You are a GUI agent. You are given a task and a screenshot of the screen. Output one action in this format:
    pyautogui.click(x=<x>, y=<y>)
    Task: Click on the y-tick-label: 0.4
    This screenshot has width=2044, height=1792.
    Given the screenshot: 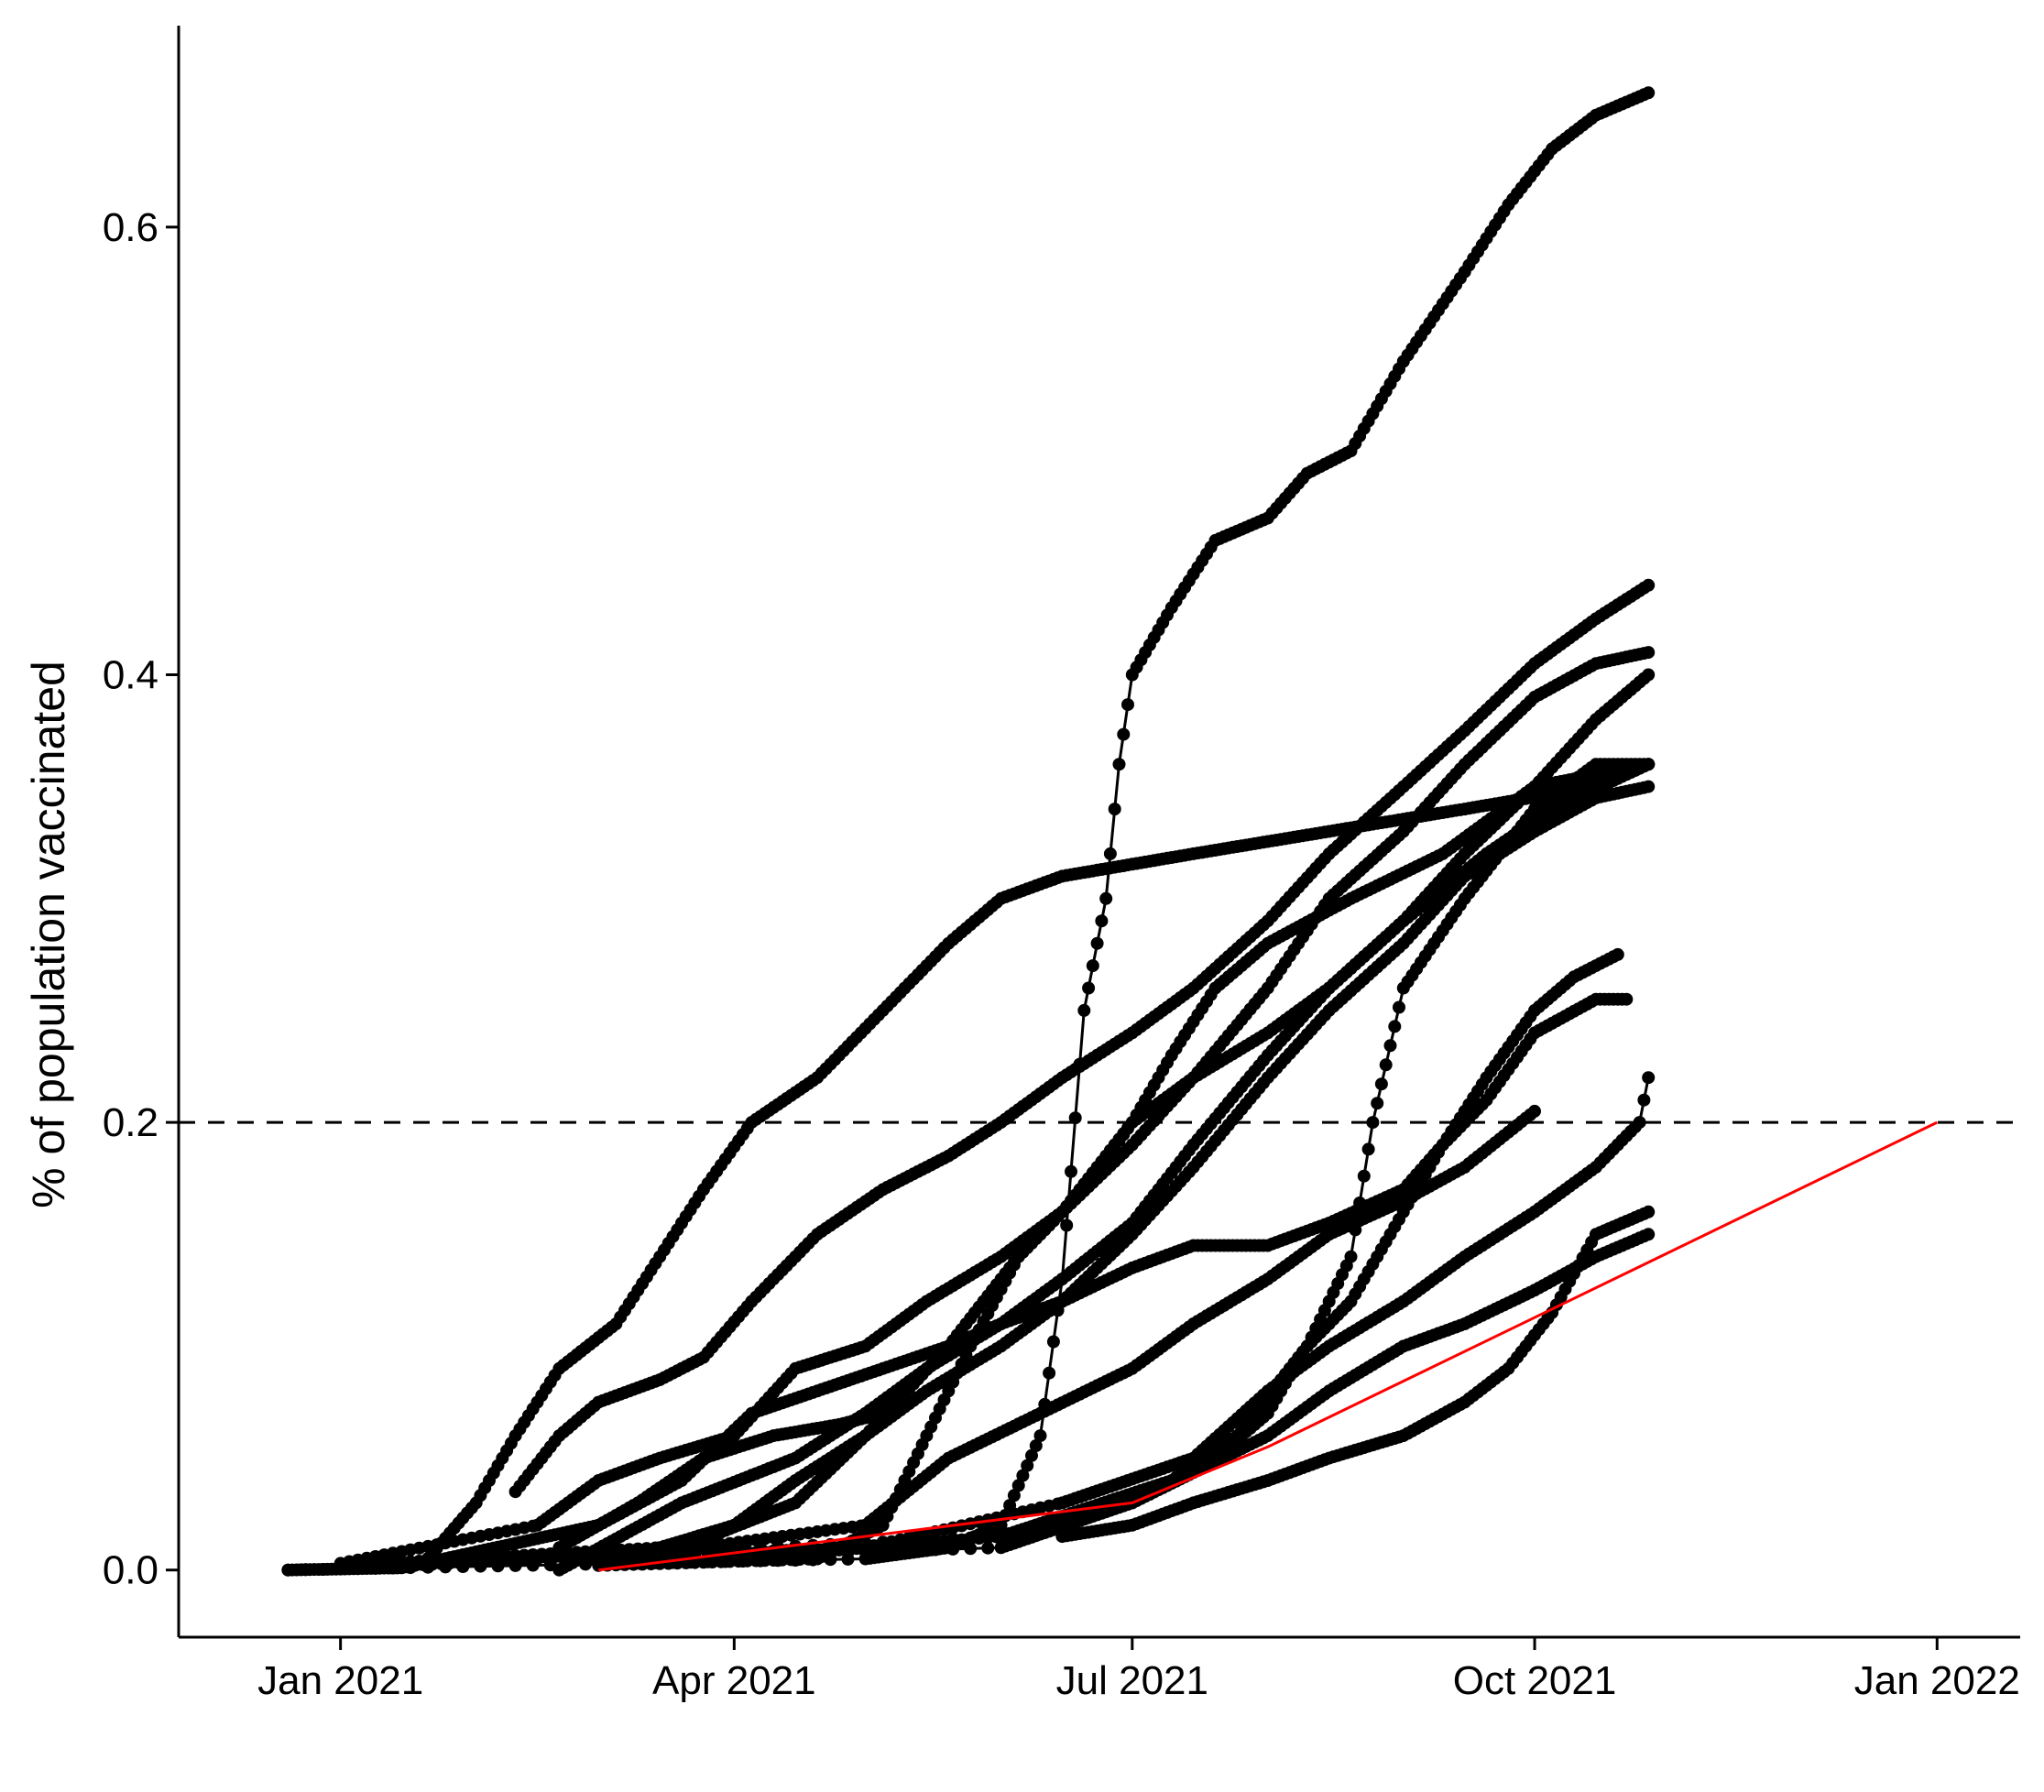 What is the action you would take?
    pyautogui.click(x=130, y=675)
    